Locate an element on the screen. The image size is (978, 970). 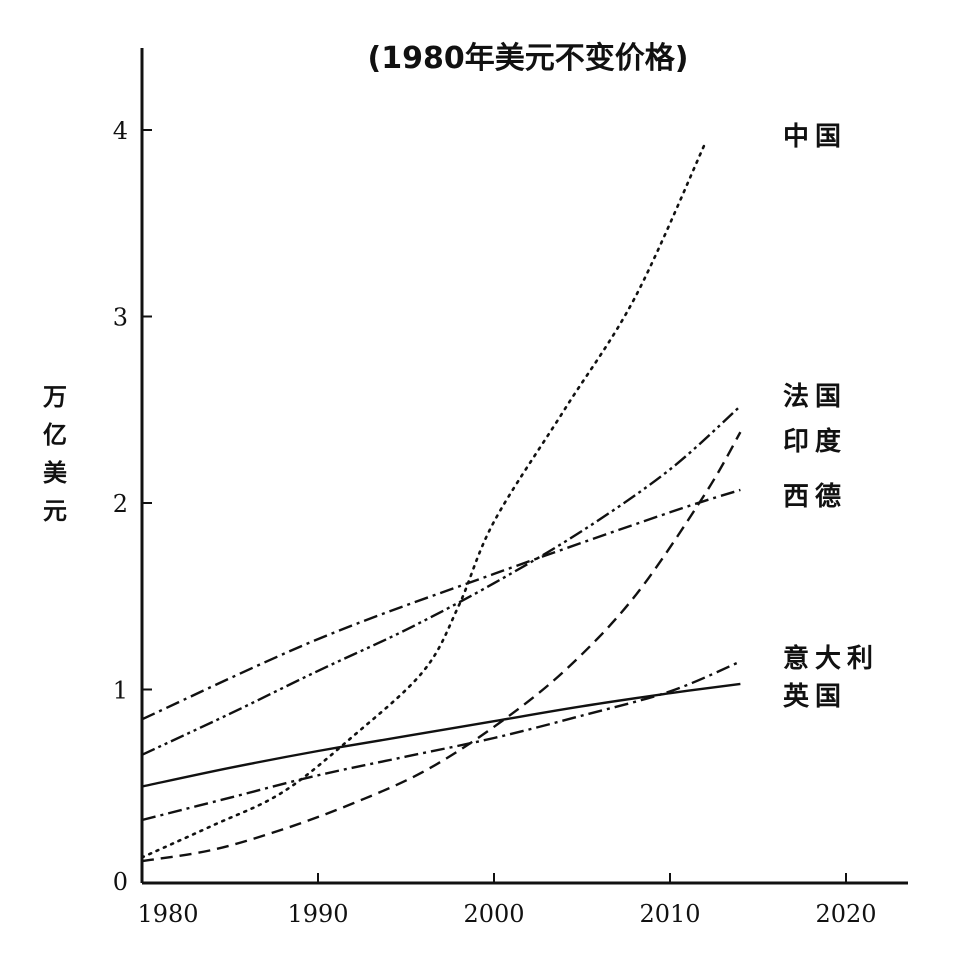
x-tick-label: 1990 is located at coordinates (317, 914).